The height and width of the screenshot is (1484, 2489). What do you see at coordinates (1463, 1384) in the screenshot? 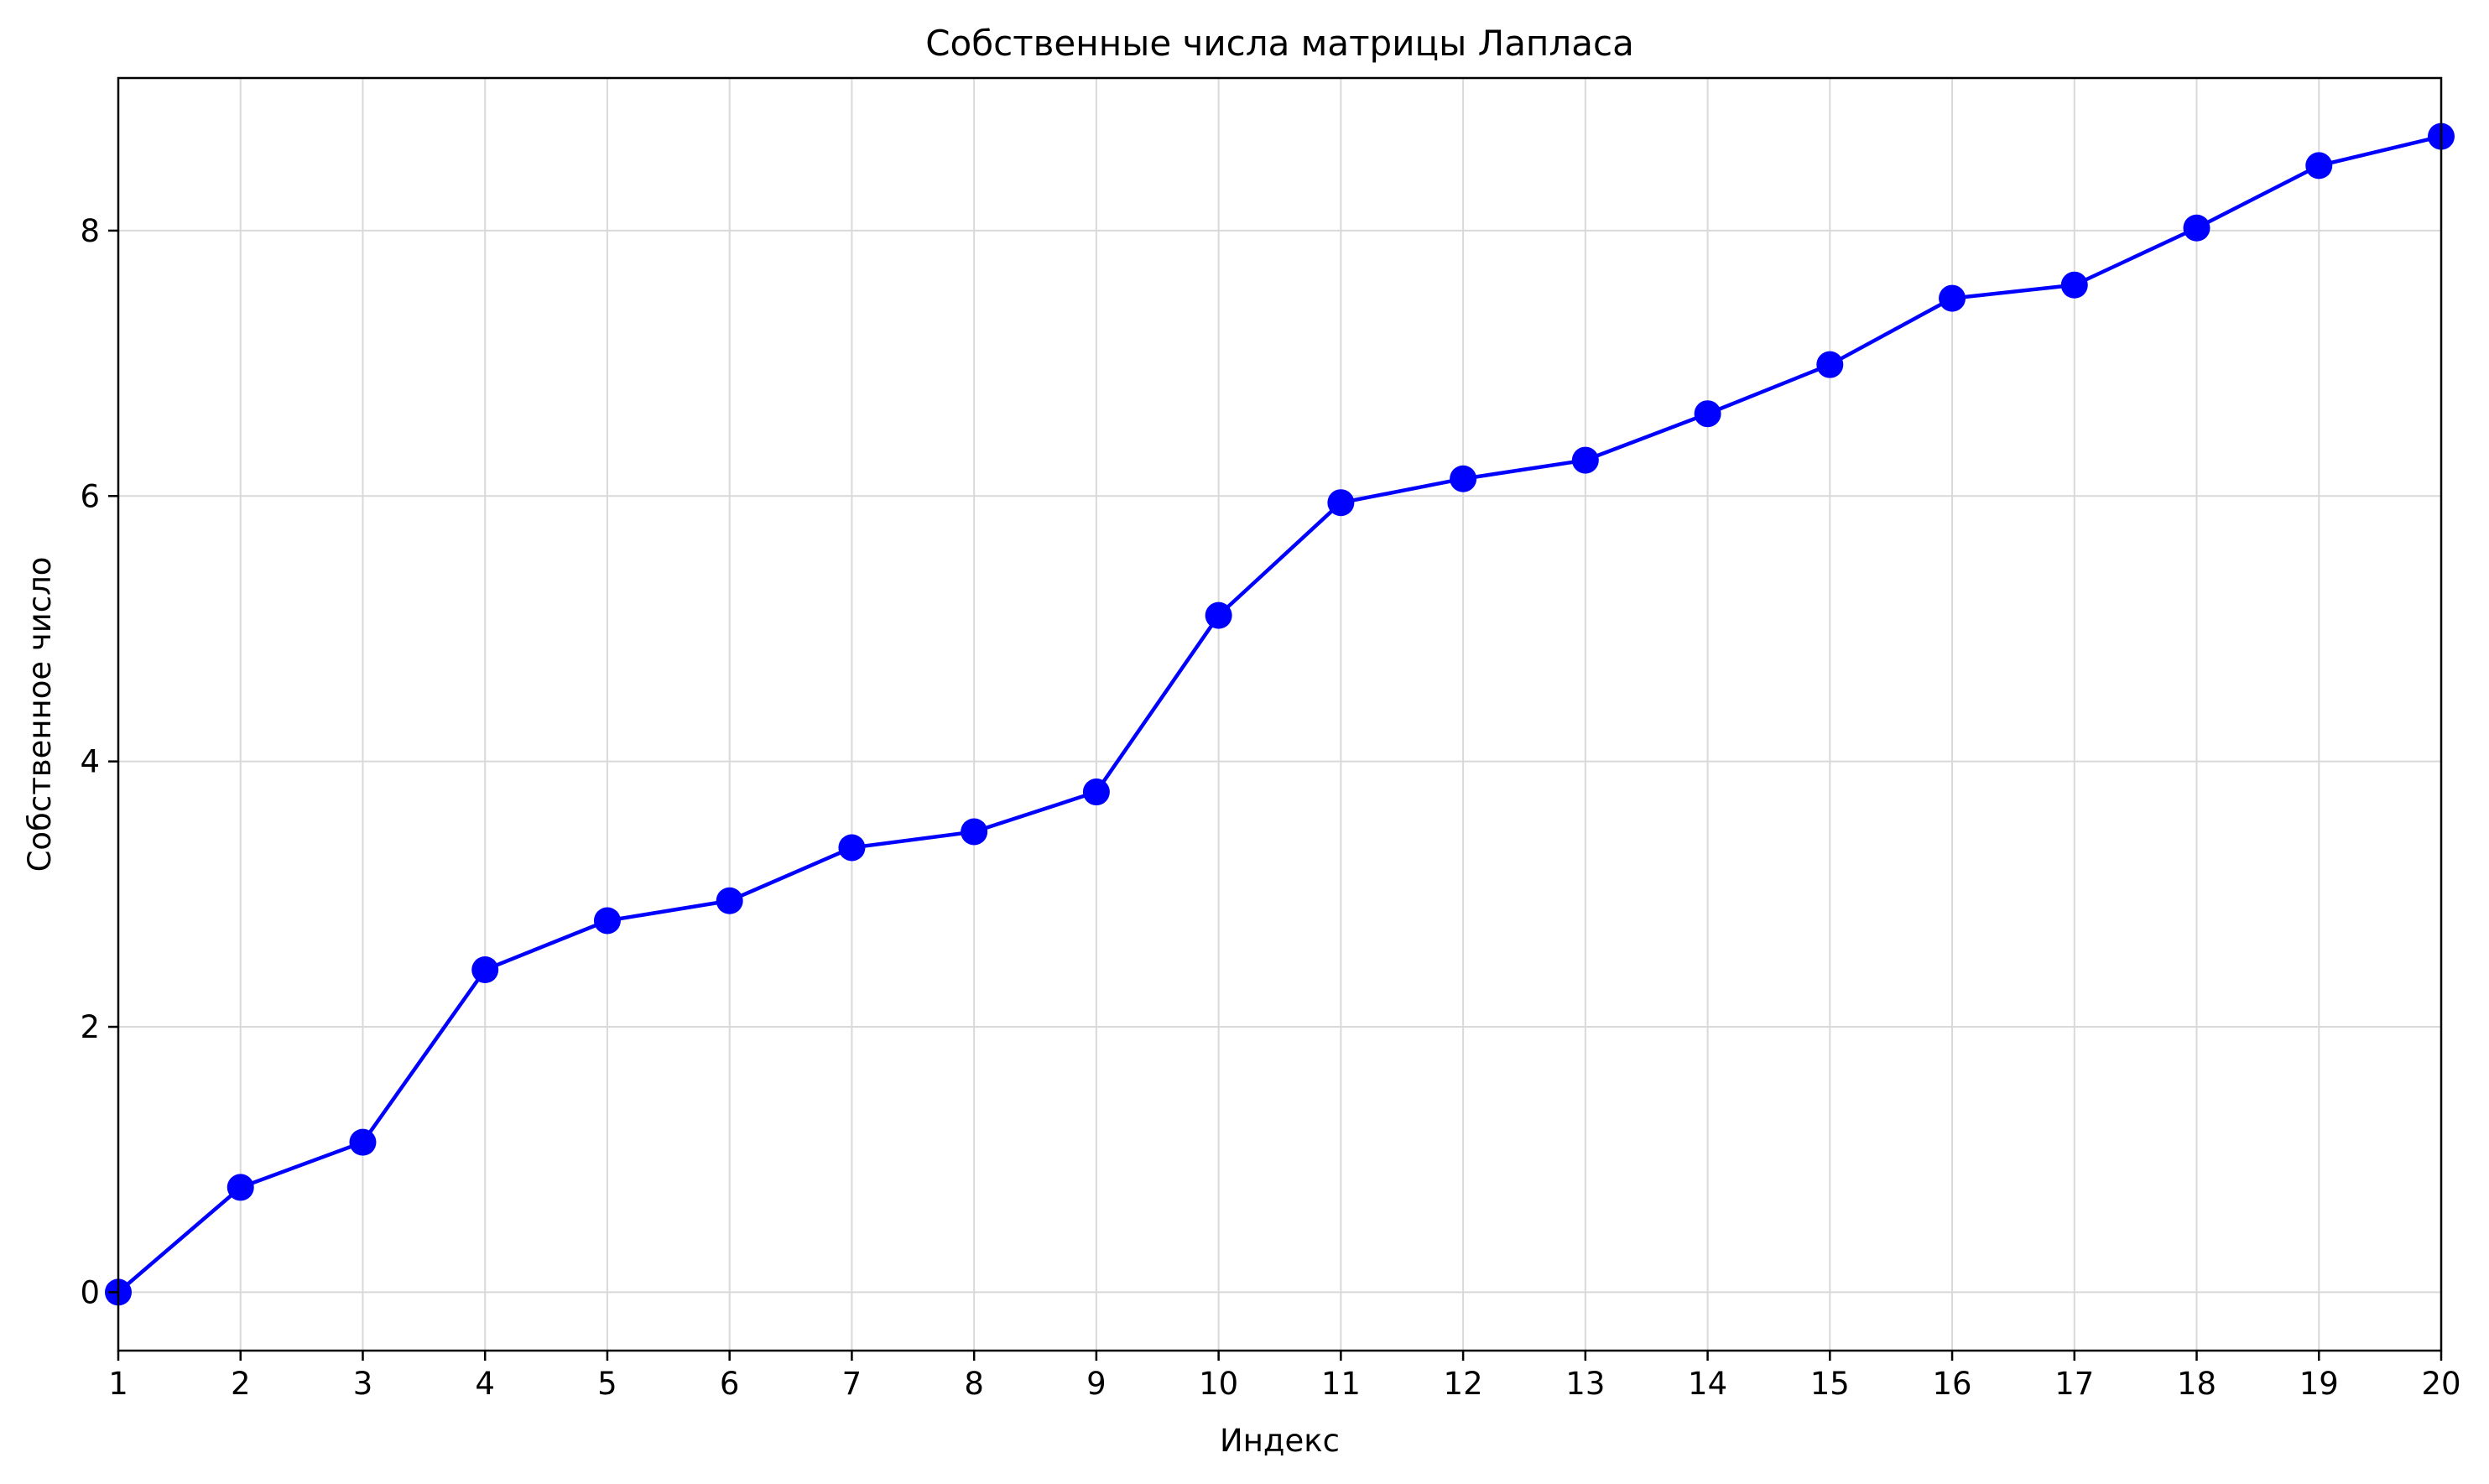
I see `x-tick-label: 12` at bounding box center [1463, 1384].